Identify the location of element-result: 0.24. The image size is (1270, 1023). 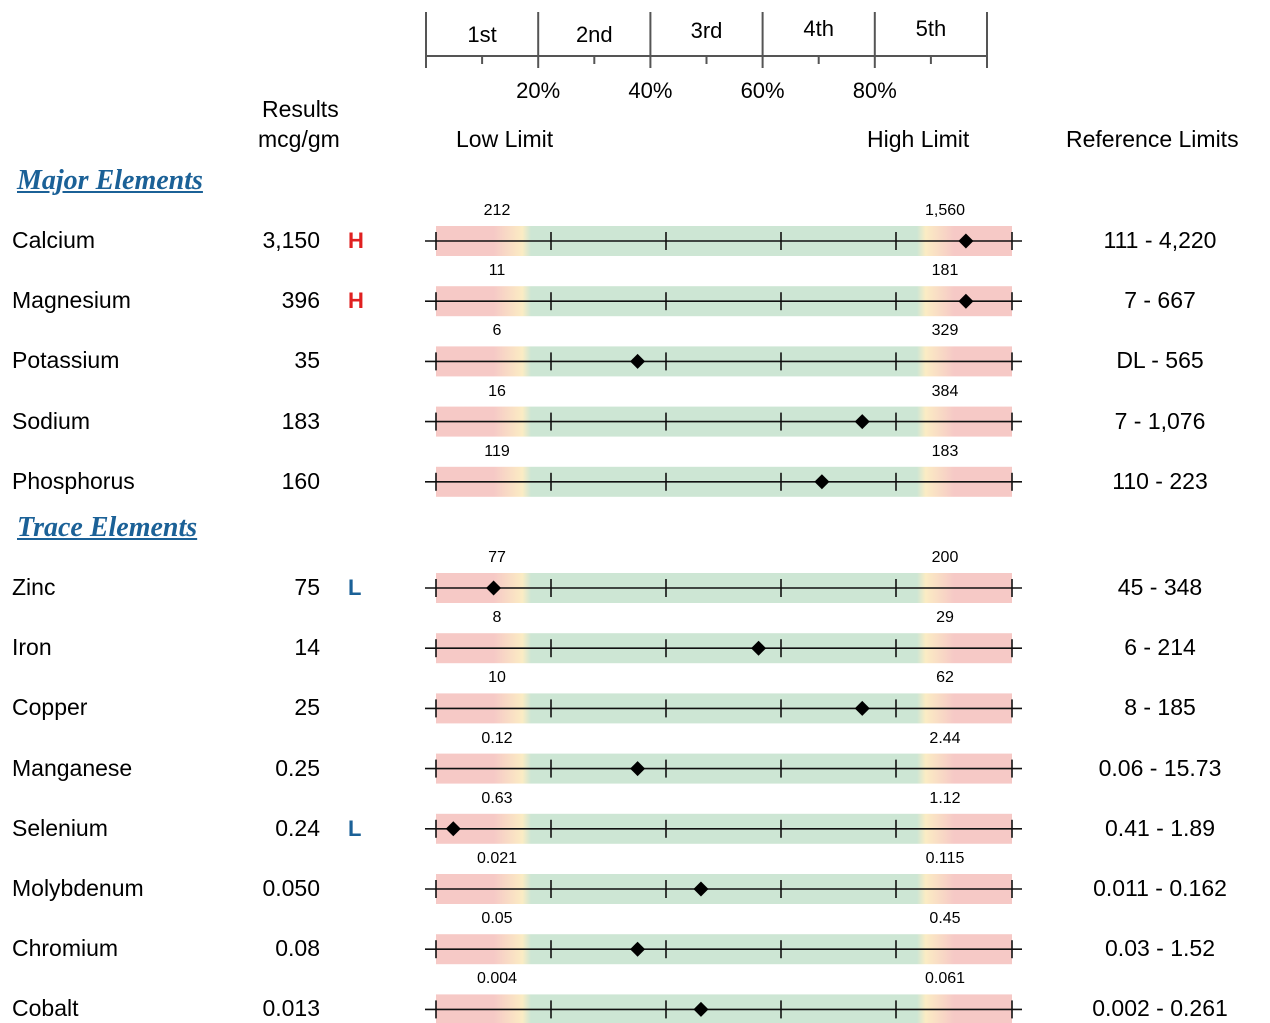
(297, 827).